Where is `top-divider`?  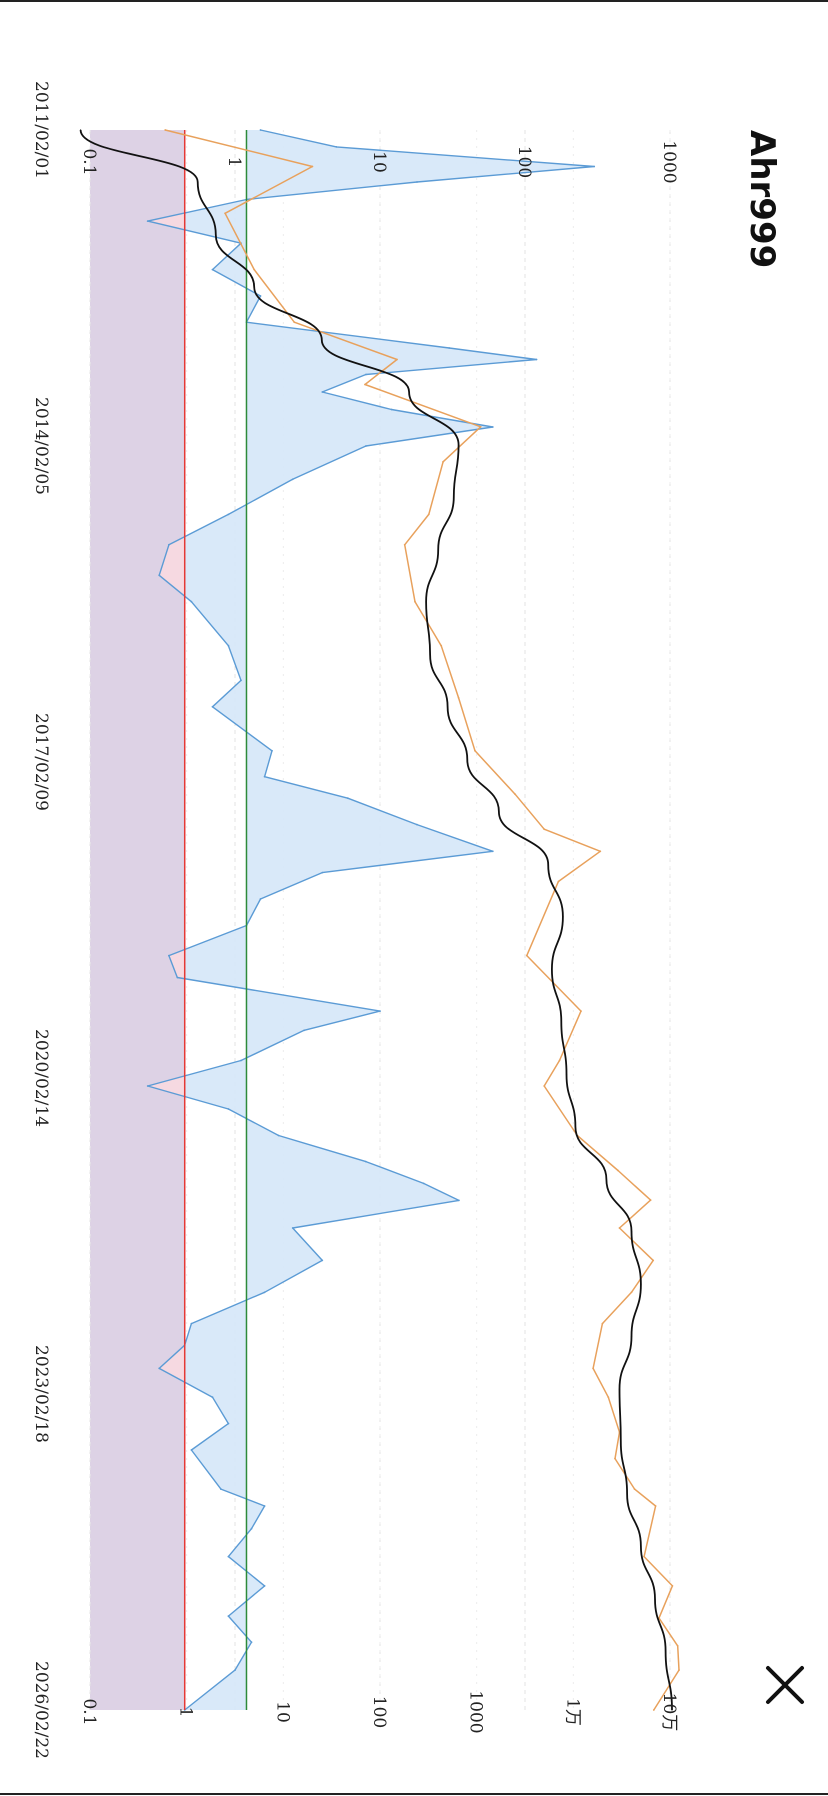
top-divider is located at coordinates (414, 1).